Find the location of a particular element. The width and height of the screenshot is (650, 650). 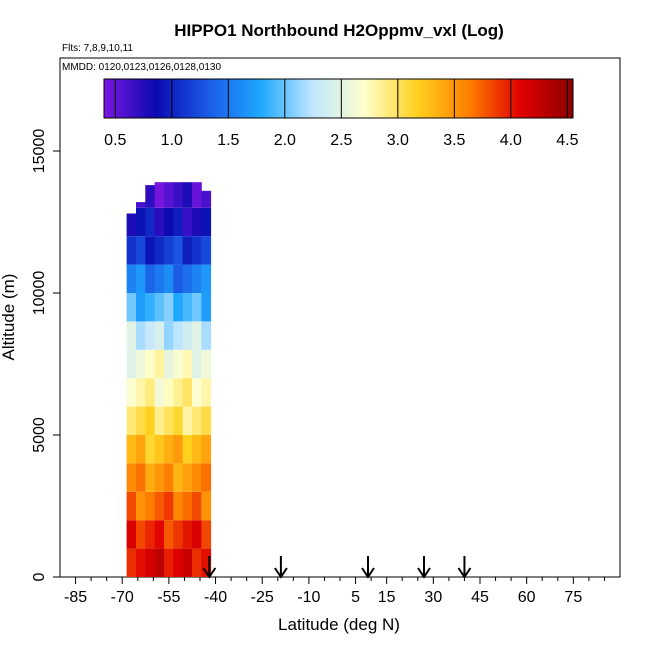

y-axis: 0 5000 10000 15000 is located at coordinates (45, 355).